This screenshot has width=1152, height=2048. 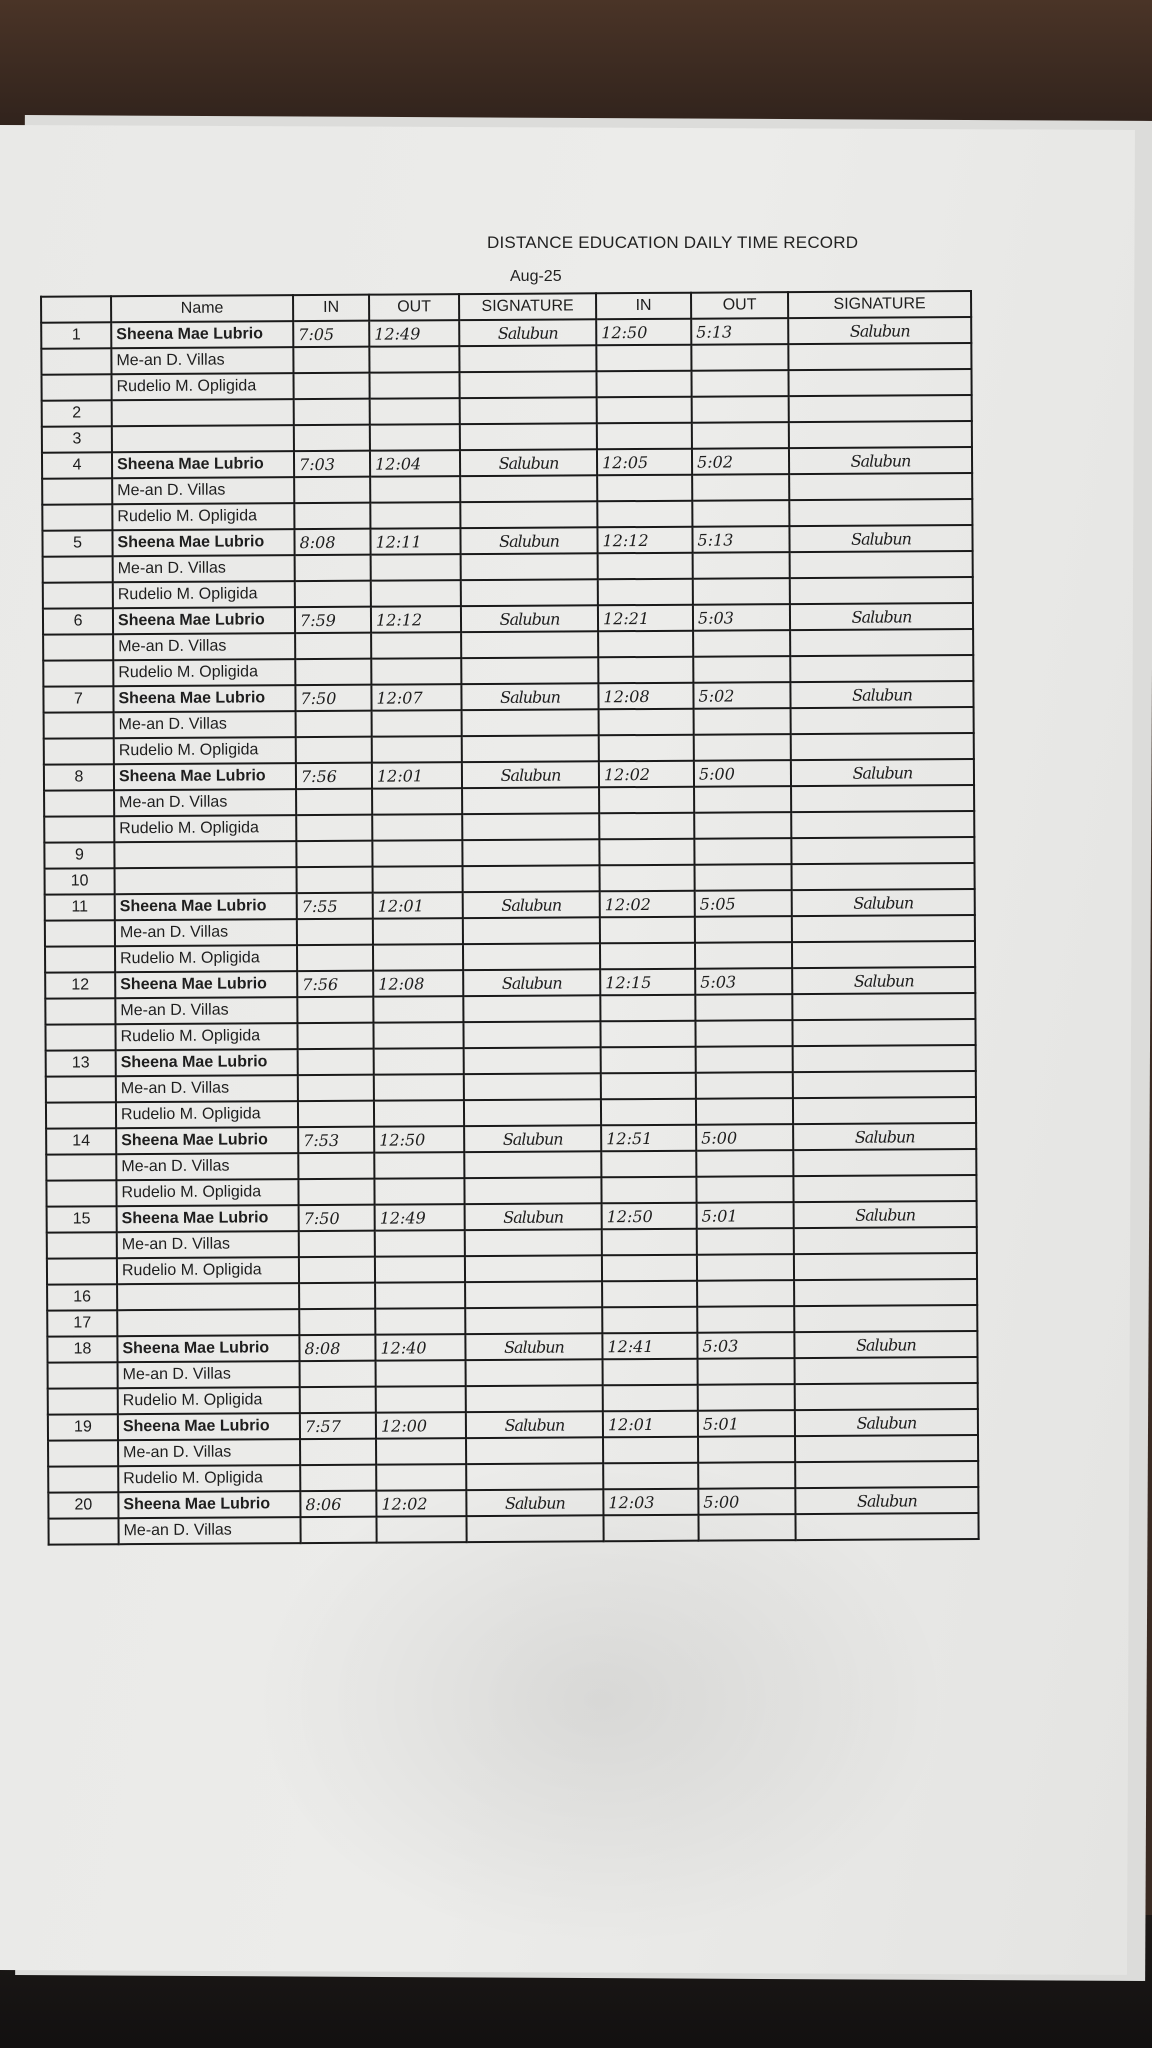 What do you see at coordinates (337, 1348) in the screenshot?
I see `am-in-cell: 8:08` at bounding box center [337, 1348].